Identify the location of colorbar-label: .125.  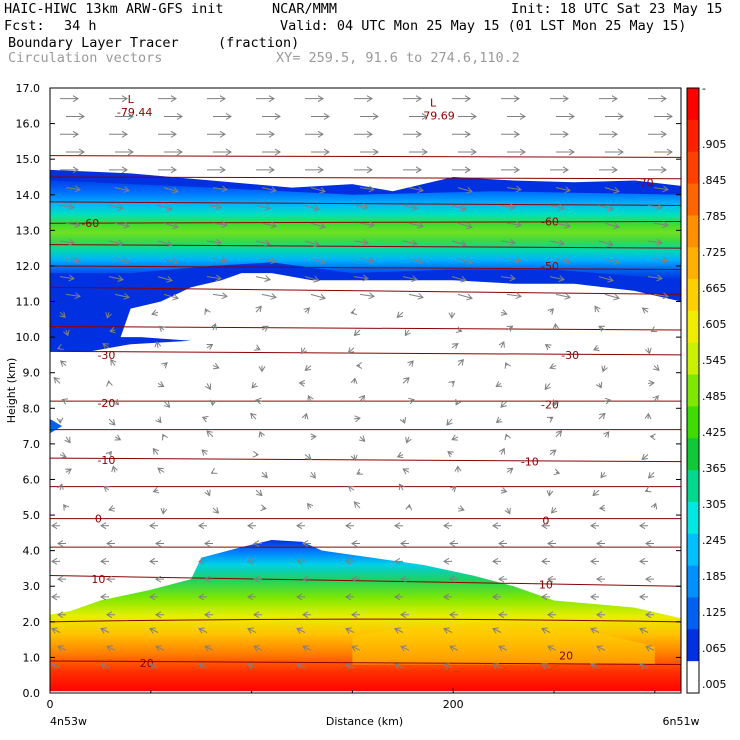
(714, 612).